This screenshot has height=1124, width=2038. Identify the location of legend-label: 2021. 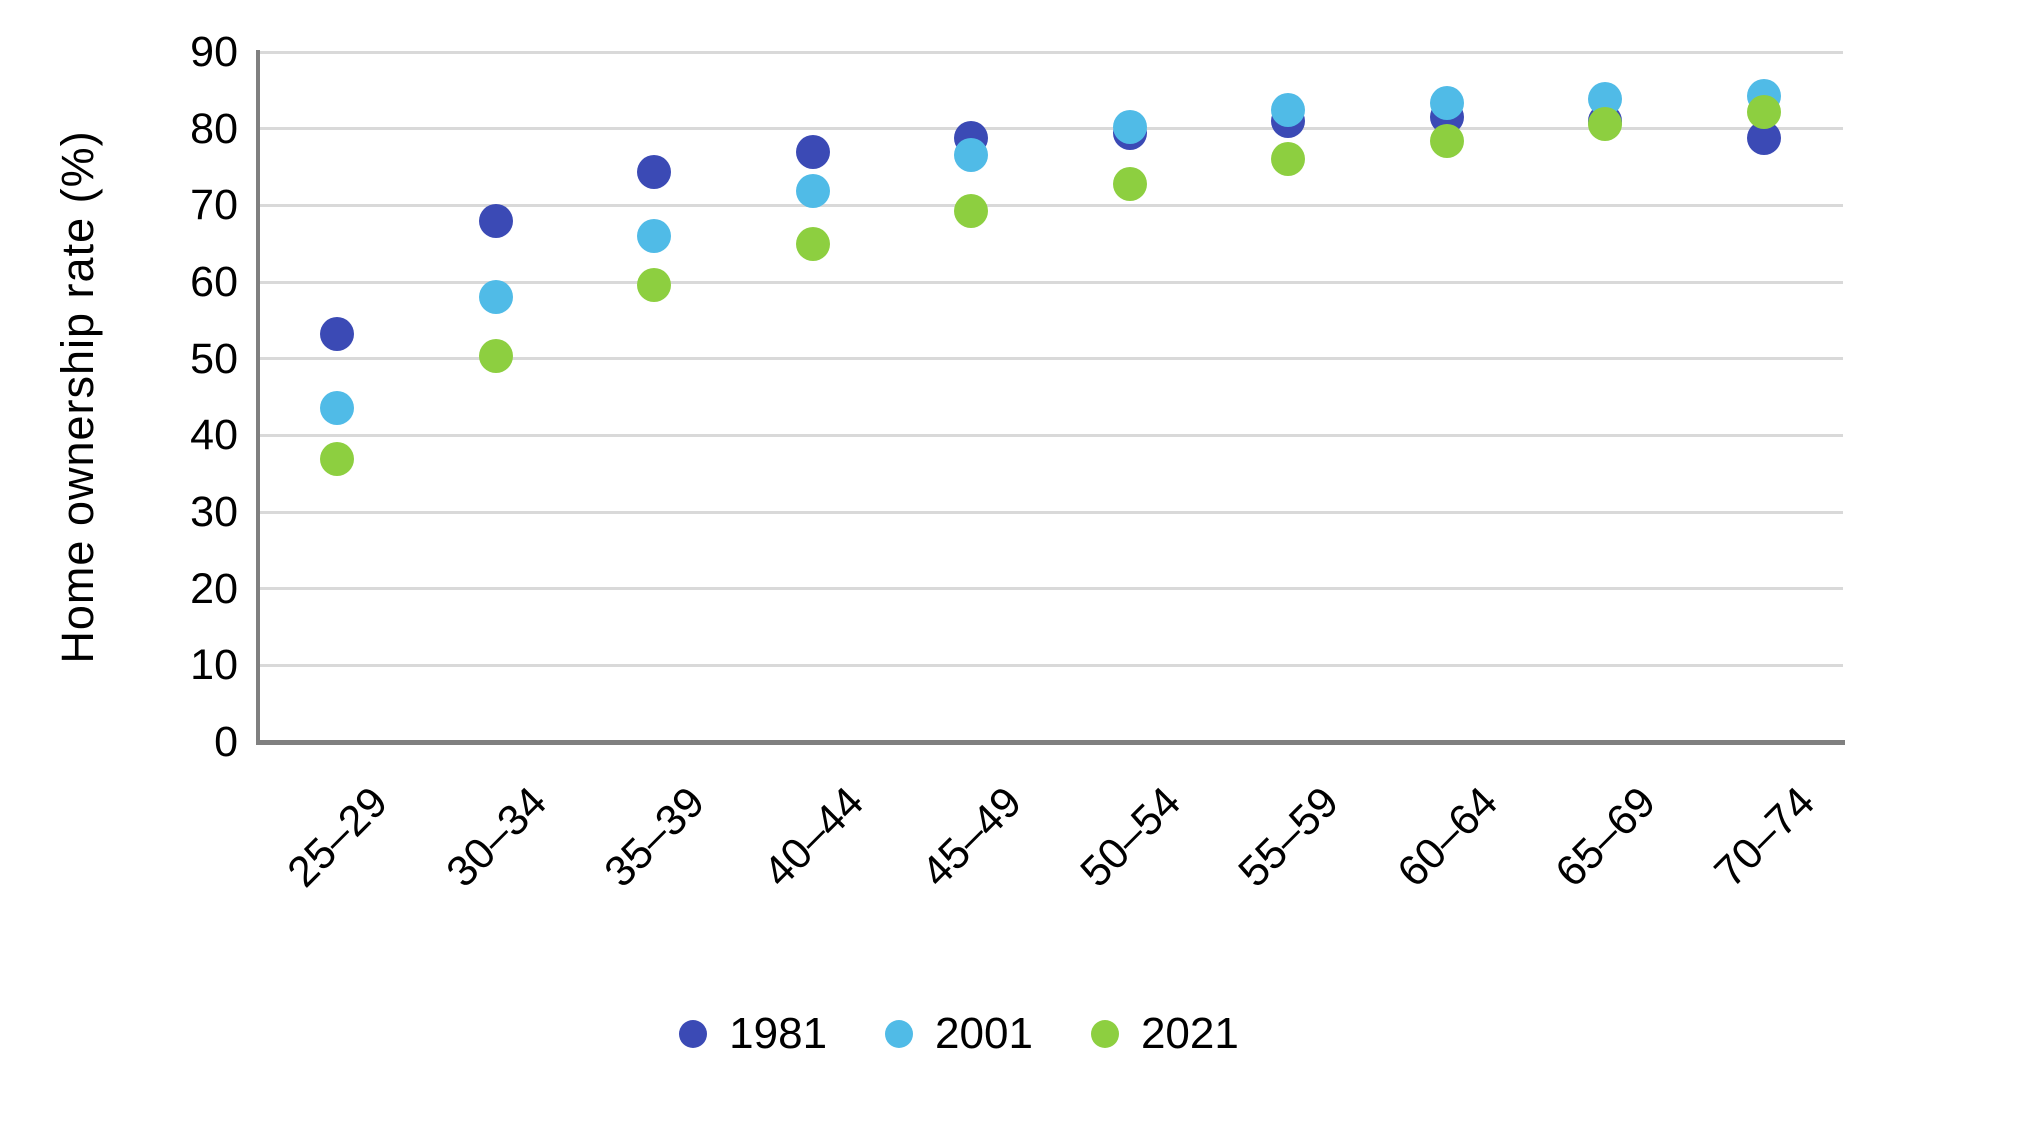
(1189, 1033).